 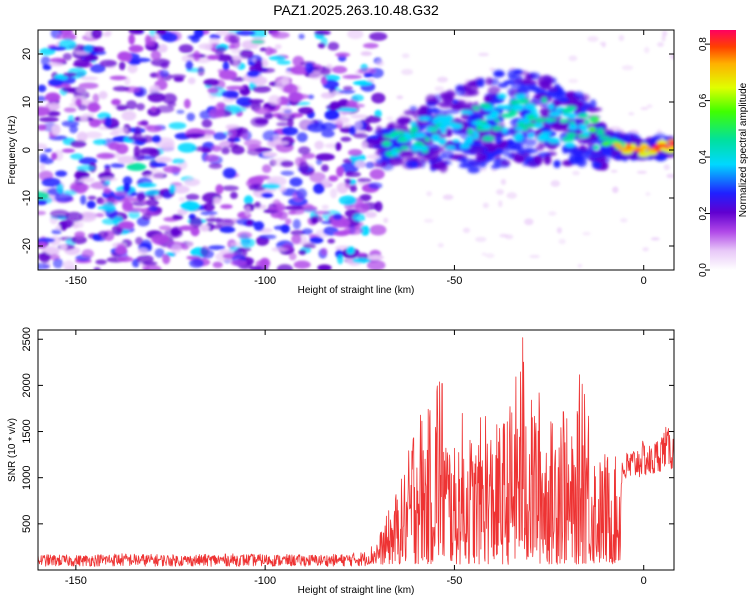 What do you see at coordinates (27, 477) in the screenshot?
I see `snr-y-tick-label: 1000` at bounding box center [27, 477].